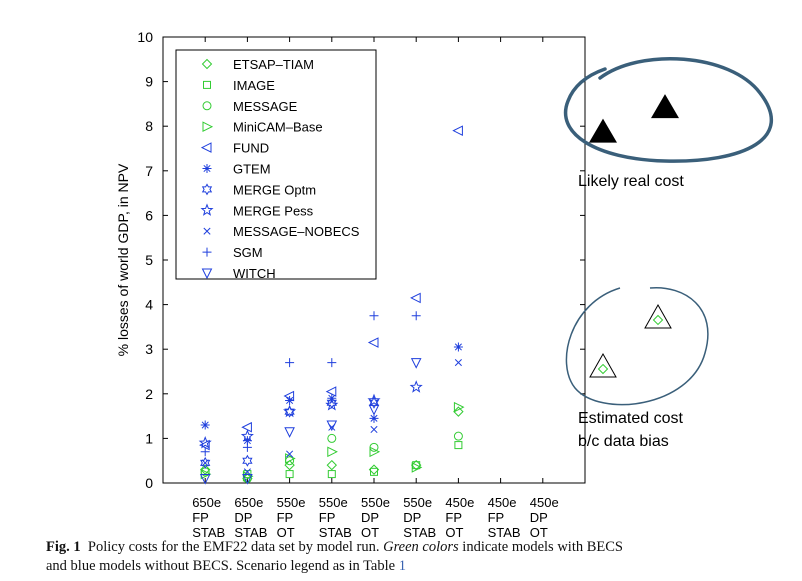 The width and height of the screenshot is (802, 581). Describe the element at coordinates (265, 106) in the screenshot. I see `legend-label: MESSAGE` at that location.